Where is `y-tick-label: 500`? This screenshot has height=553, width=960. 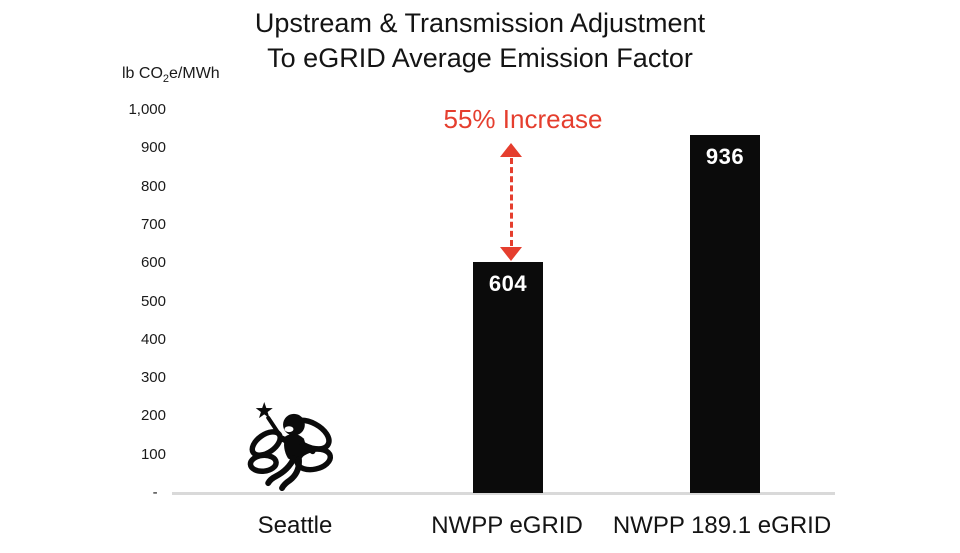
y-tick-label: 500 is located at coordinates (153, 301).